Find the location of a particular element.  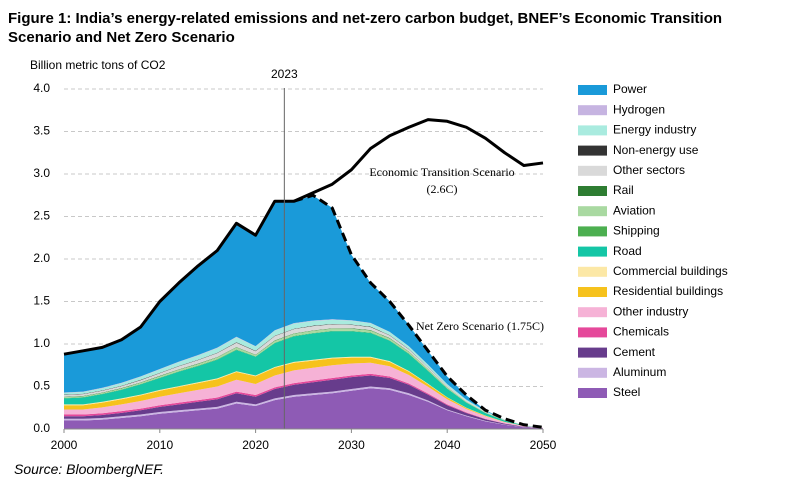

marker-label: 2023 is located at coordinates (284, 74).